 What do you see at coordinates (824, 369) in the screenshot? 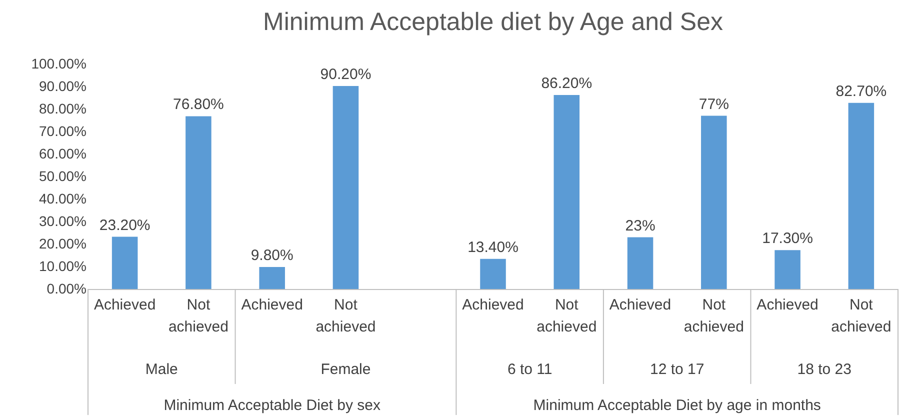
I see `text: 18 to 23` at bounding box center [824, 369].